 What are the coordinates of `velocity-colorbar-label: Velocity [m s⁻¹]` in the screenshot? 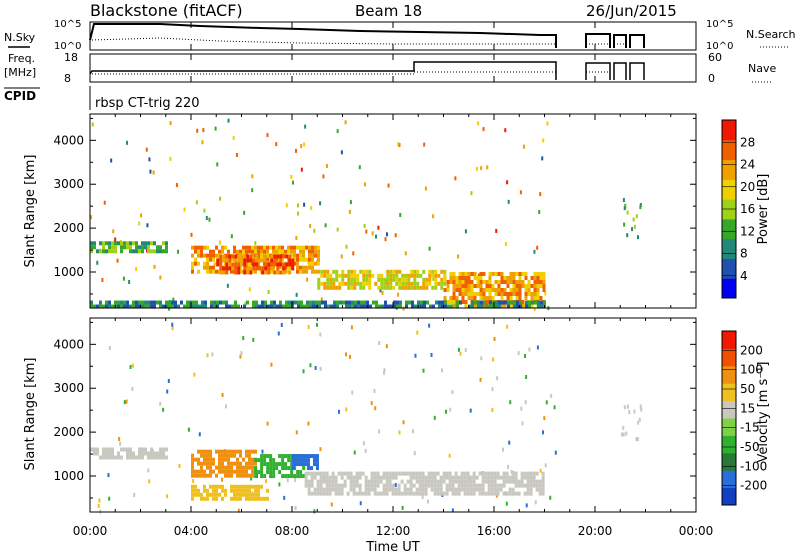 It's located at (763, 412).